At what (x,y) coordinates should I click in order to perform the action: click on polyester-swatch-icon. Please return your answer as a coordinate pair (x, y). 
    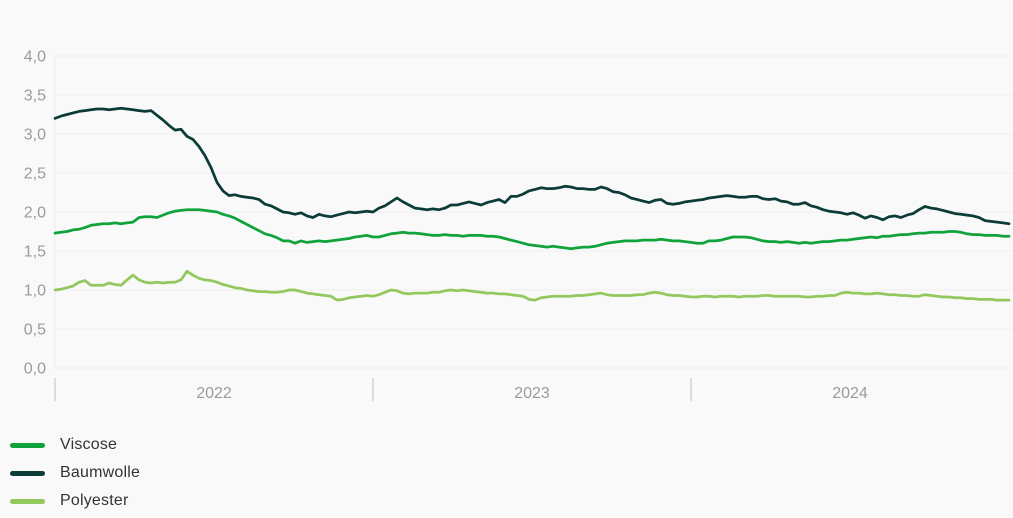
    Looking at the image, I should click on (27, 501).